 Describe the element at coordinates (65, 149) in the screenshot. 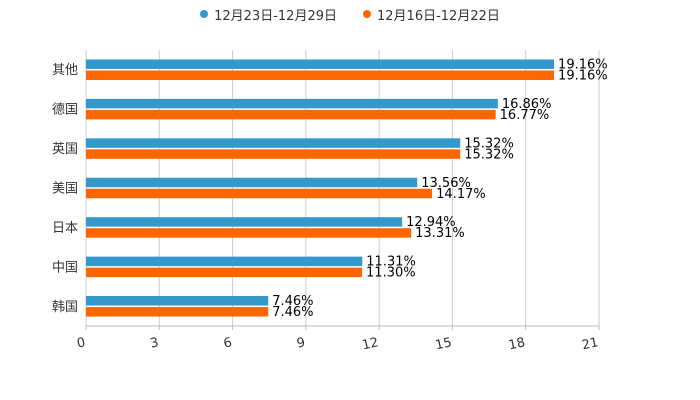

I see `category-label-2: 英国` at that location.